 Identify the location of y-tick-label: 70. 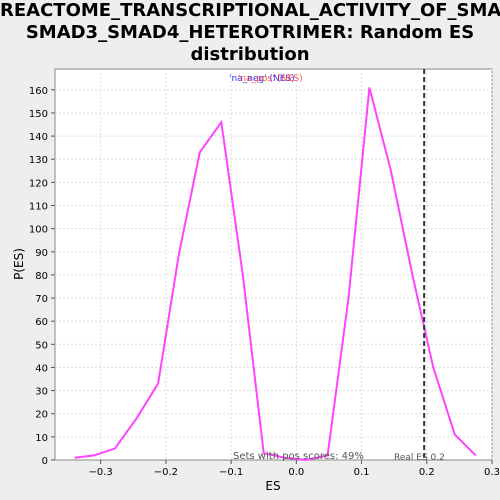
(41, 299).